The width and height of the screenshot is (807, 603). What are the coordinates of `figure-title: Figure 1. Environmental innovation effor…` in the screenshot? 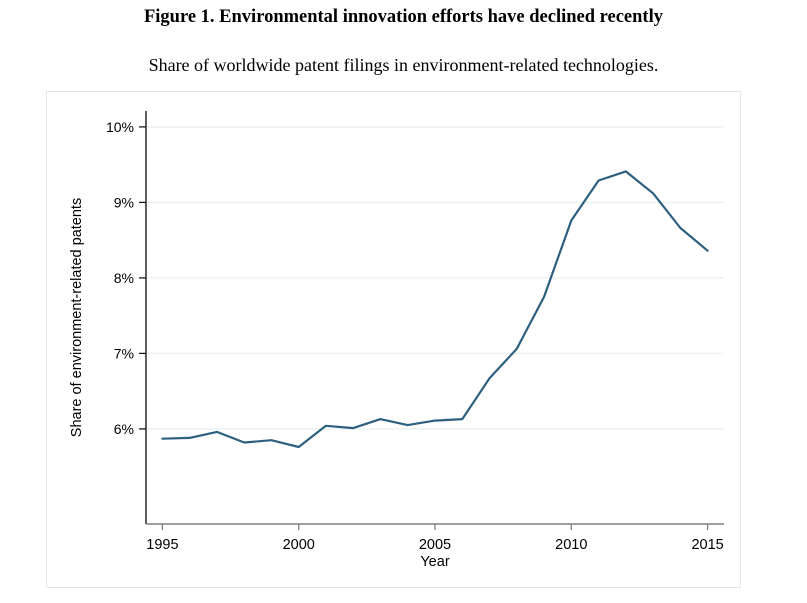 It's located at (403, 17).